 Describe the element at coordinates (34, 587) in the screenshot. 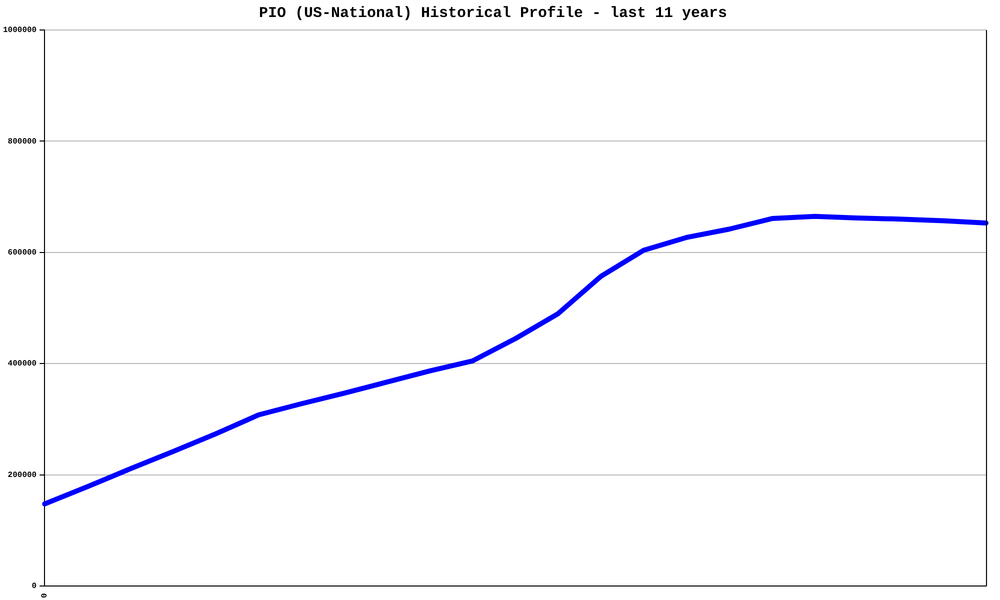

I see `y-tick-label: 0` at that location.